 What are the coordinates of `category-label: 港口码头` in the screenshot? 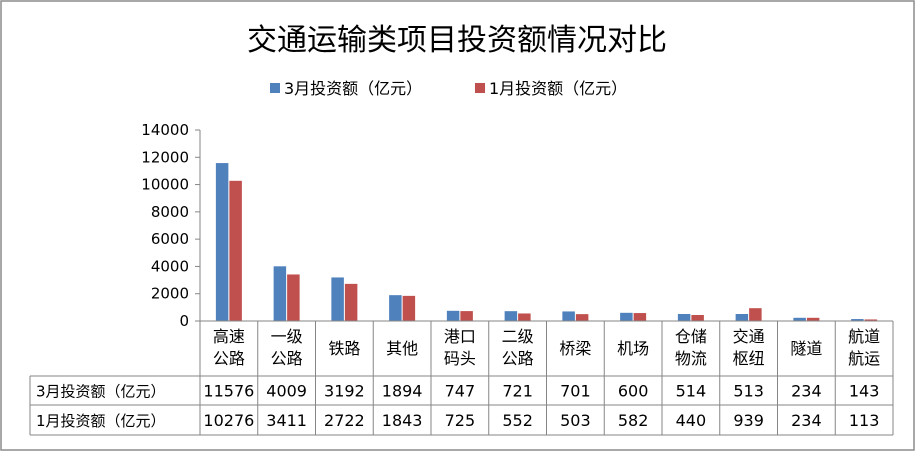 It's located at (460, 347).